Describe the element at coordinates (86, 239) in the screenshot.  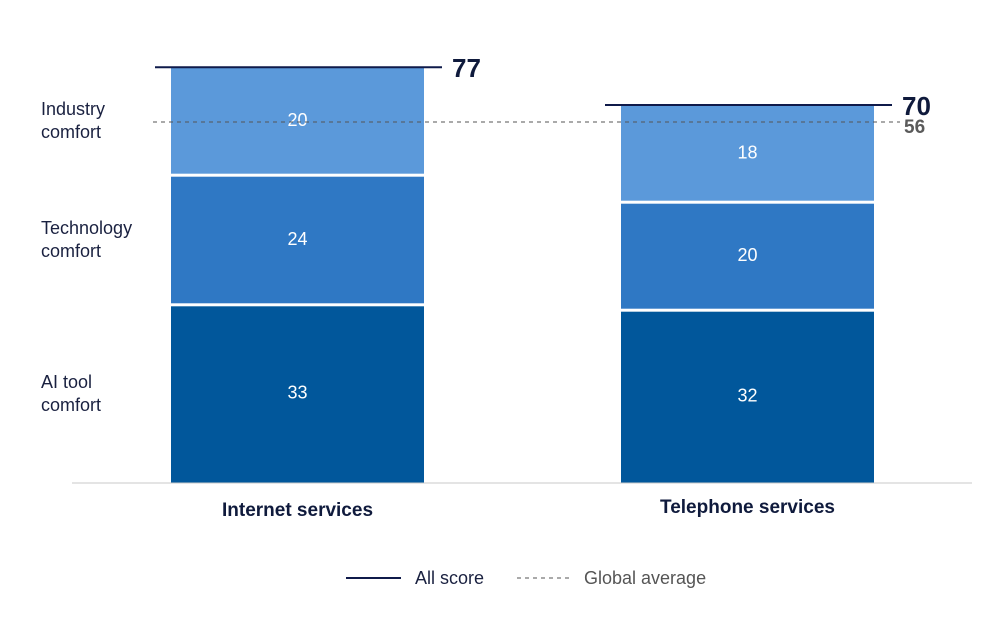
I see `row-label: Technology comfort` at that location.